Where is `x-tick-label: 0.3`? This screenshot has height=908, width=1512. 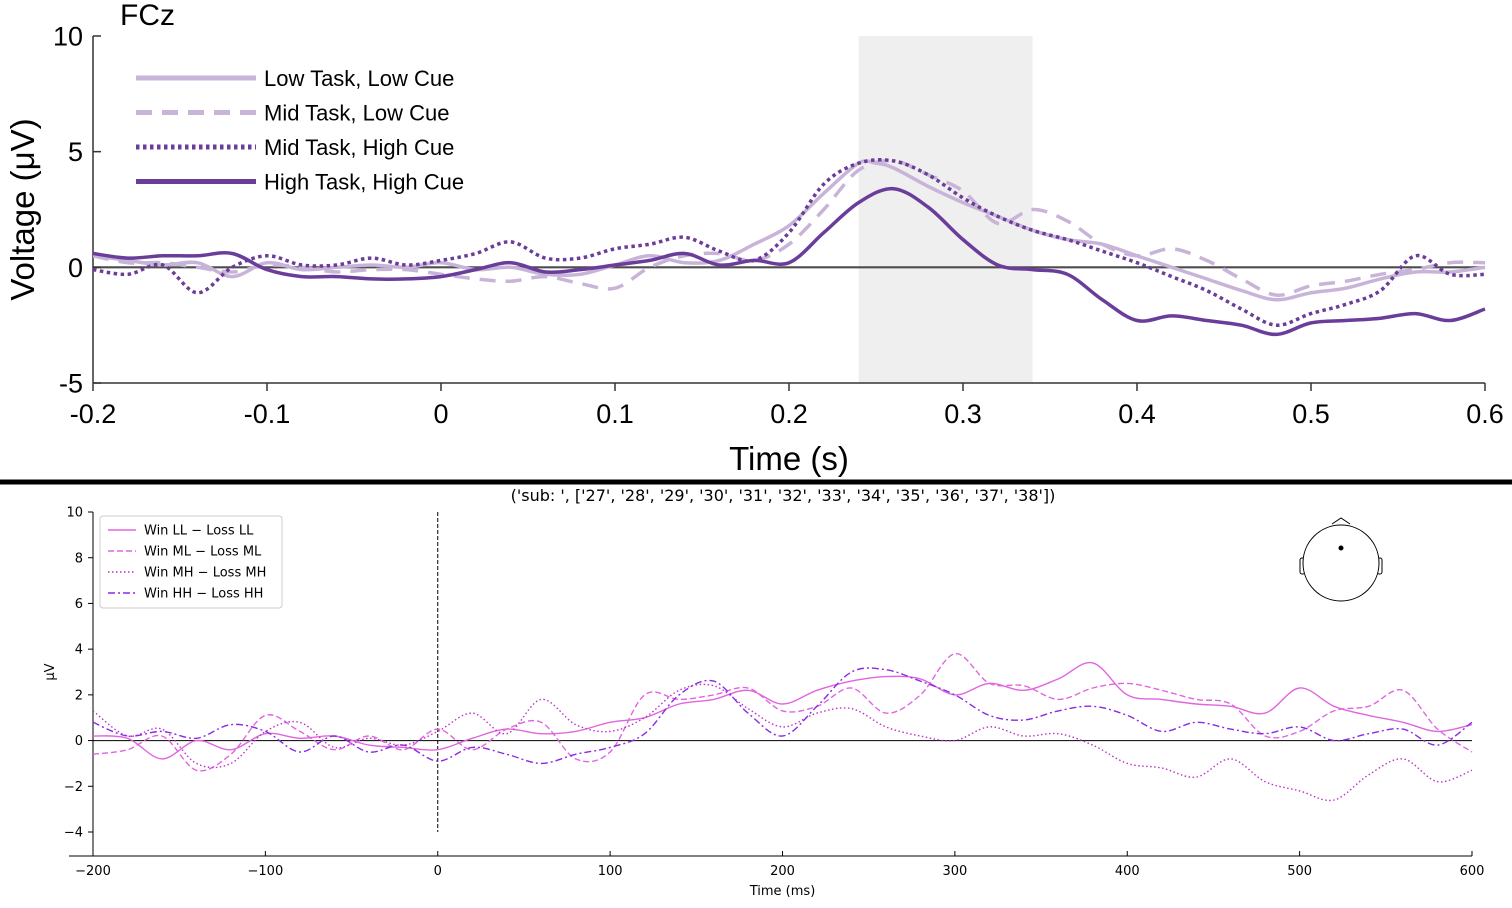 x-tick-label: 0.3 is located at coordinates (963, 414).